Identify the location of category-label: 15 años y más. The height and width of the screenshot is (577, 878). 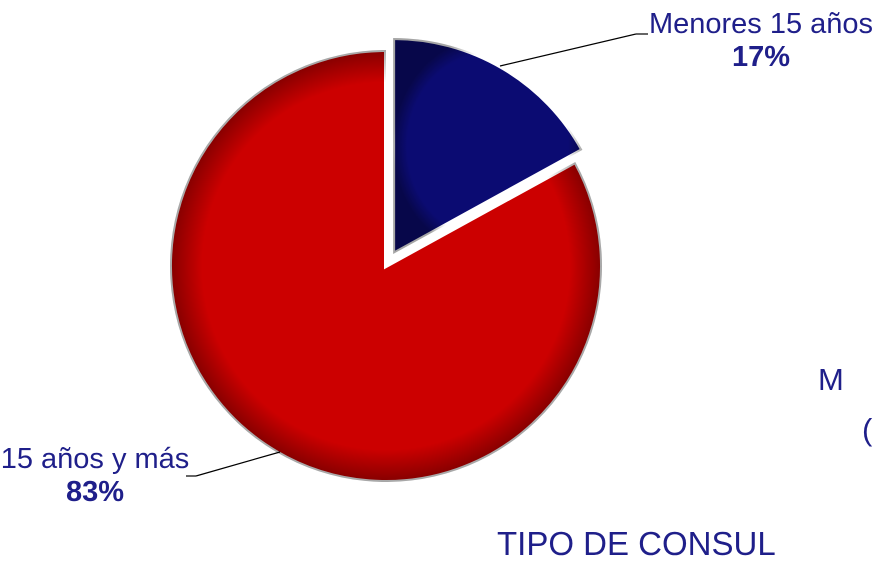
(95, 459).